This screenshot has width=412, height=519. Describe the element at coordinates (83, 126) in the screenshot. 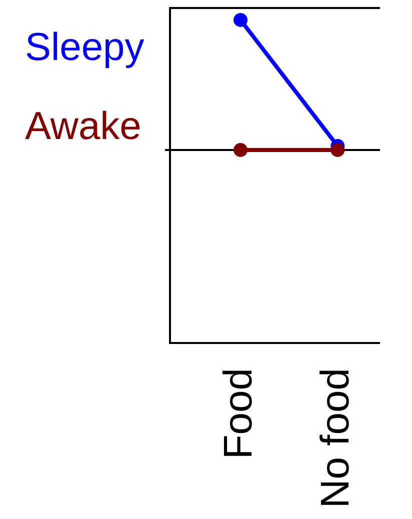

I see `text: Awake` at that location.